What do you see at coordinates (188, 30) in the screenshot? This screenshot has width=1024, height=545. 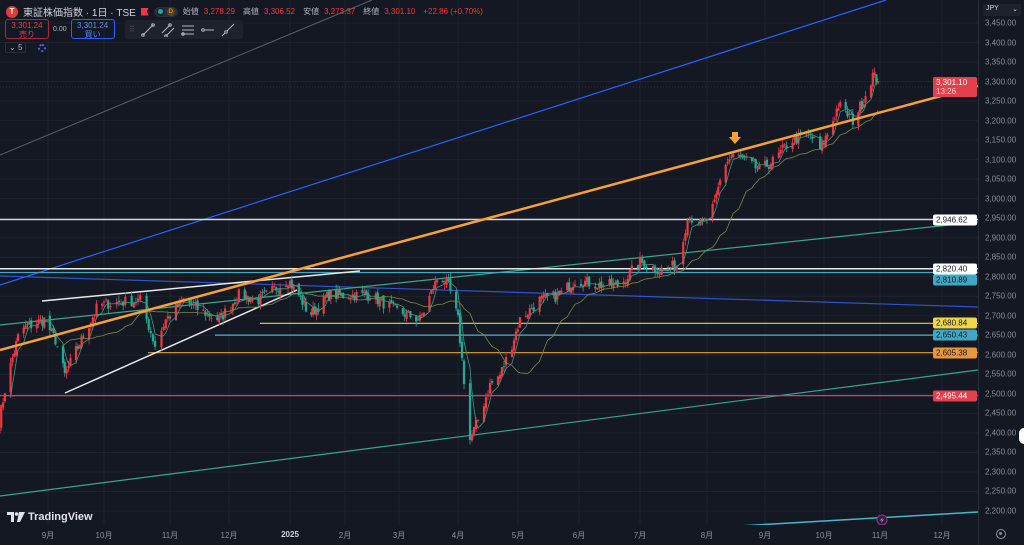 I see `fib-retracement-icon` at bounding box center [188, 30].